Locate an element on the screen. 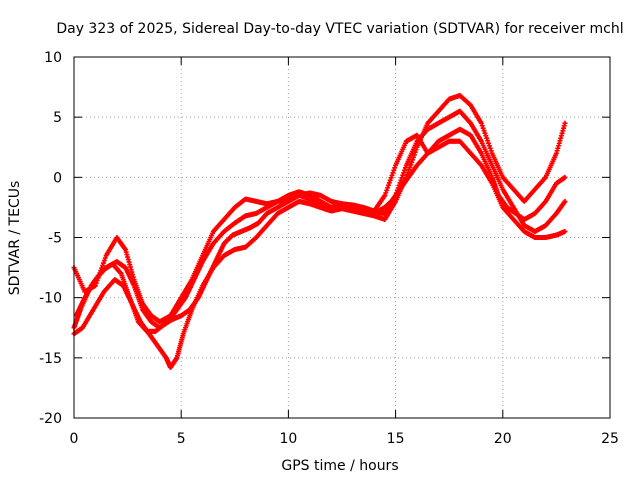 Image resolution: width=640 pixels, height=480 pixels. x-tick-label: 25 is located at coordinates (610, 439).